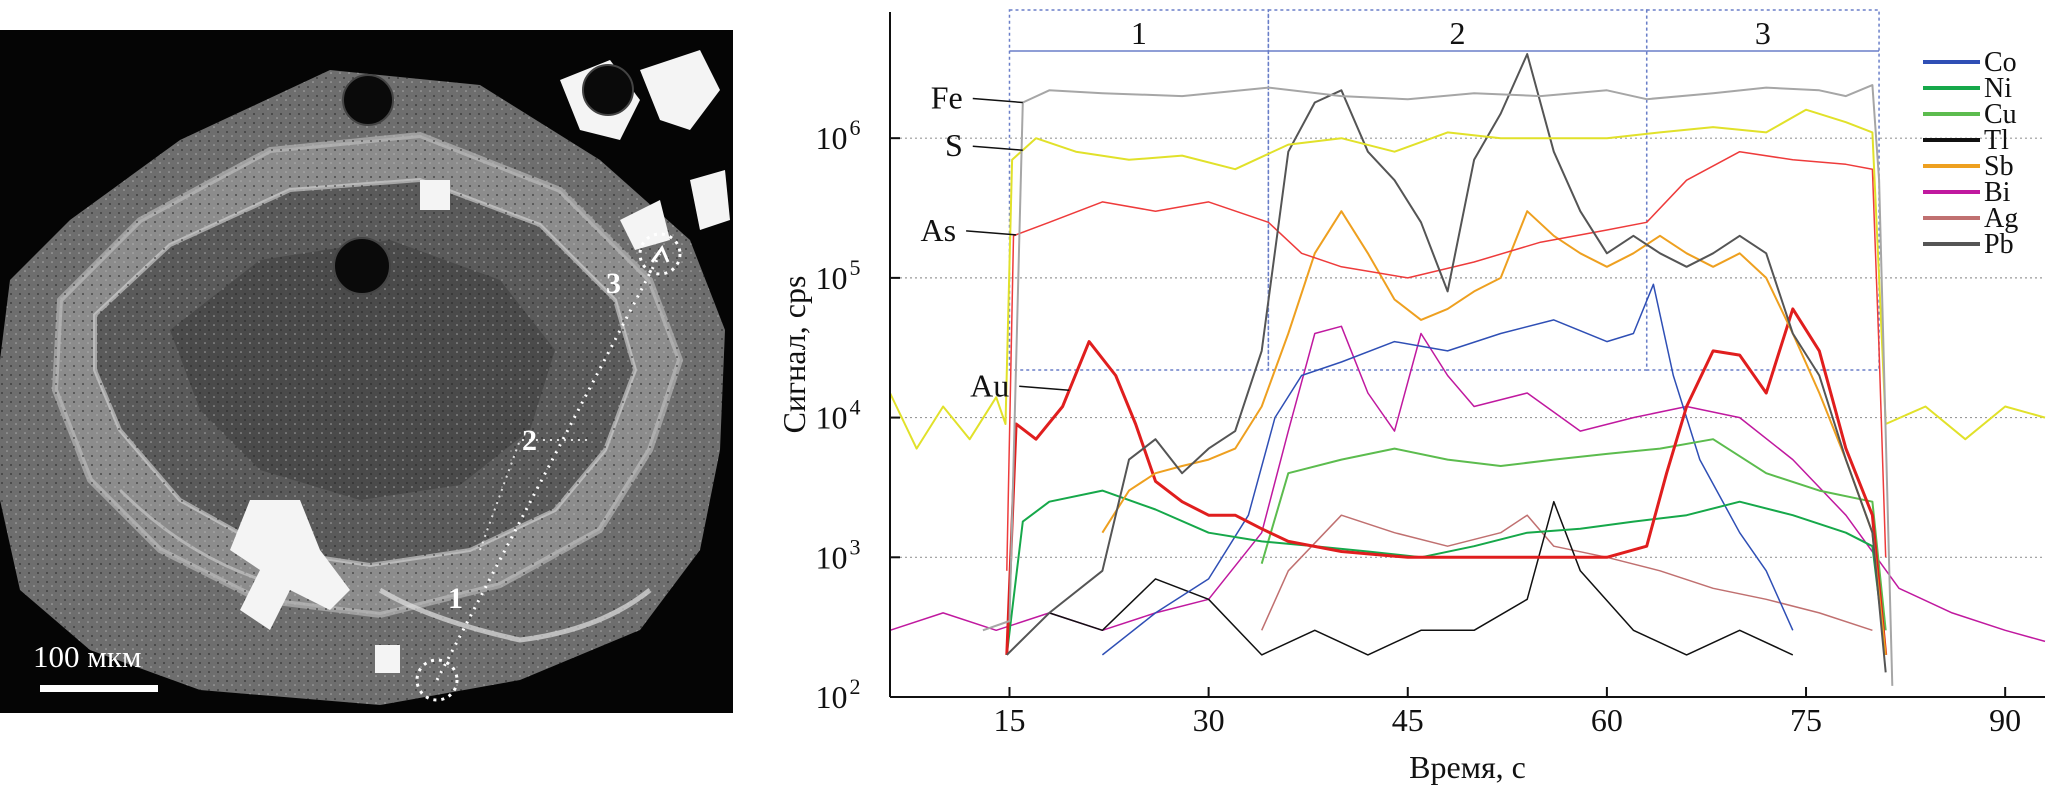  Describe the element at coordinates (954, 145) in the screenshot. I see `curve-label-s: S` at that location.